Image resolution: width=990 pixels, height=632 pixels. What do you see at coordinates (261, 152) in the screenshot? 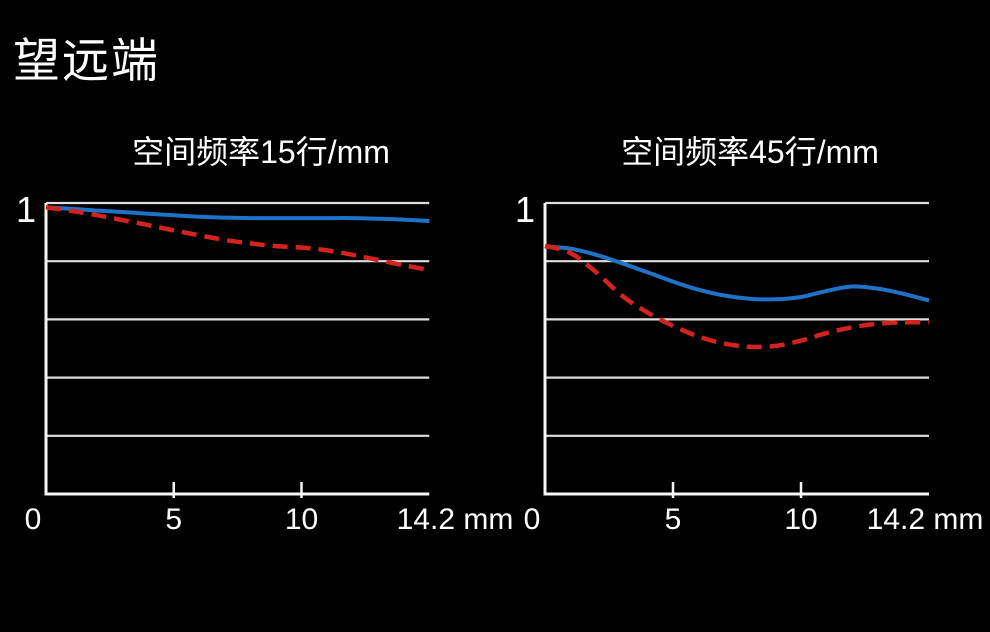
I see `chart-title-15-lines: 空间频率15行/mm` at bounding box center [261, 152].